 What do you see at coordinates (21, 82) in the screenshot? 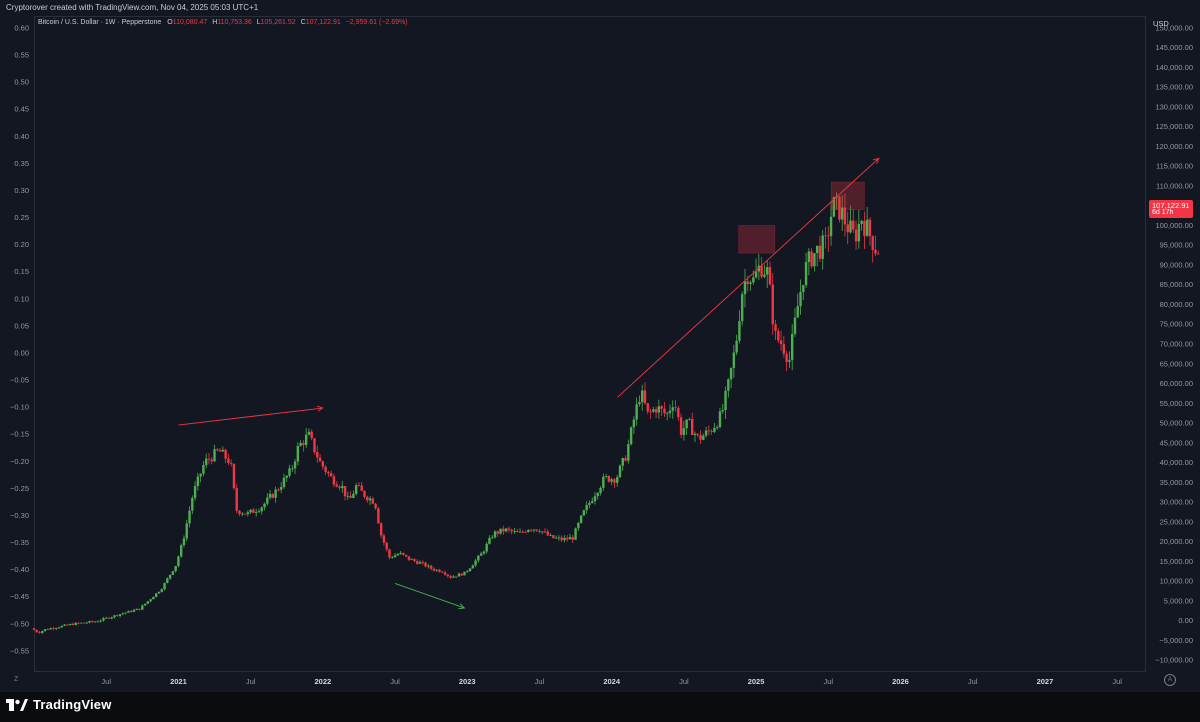
I see `ratio-tick-label: 0.50` at bounding box center [21, 82].